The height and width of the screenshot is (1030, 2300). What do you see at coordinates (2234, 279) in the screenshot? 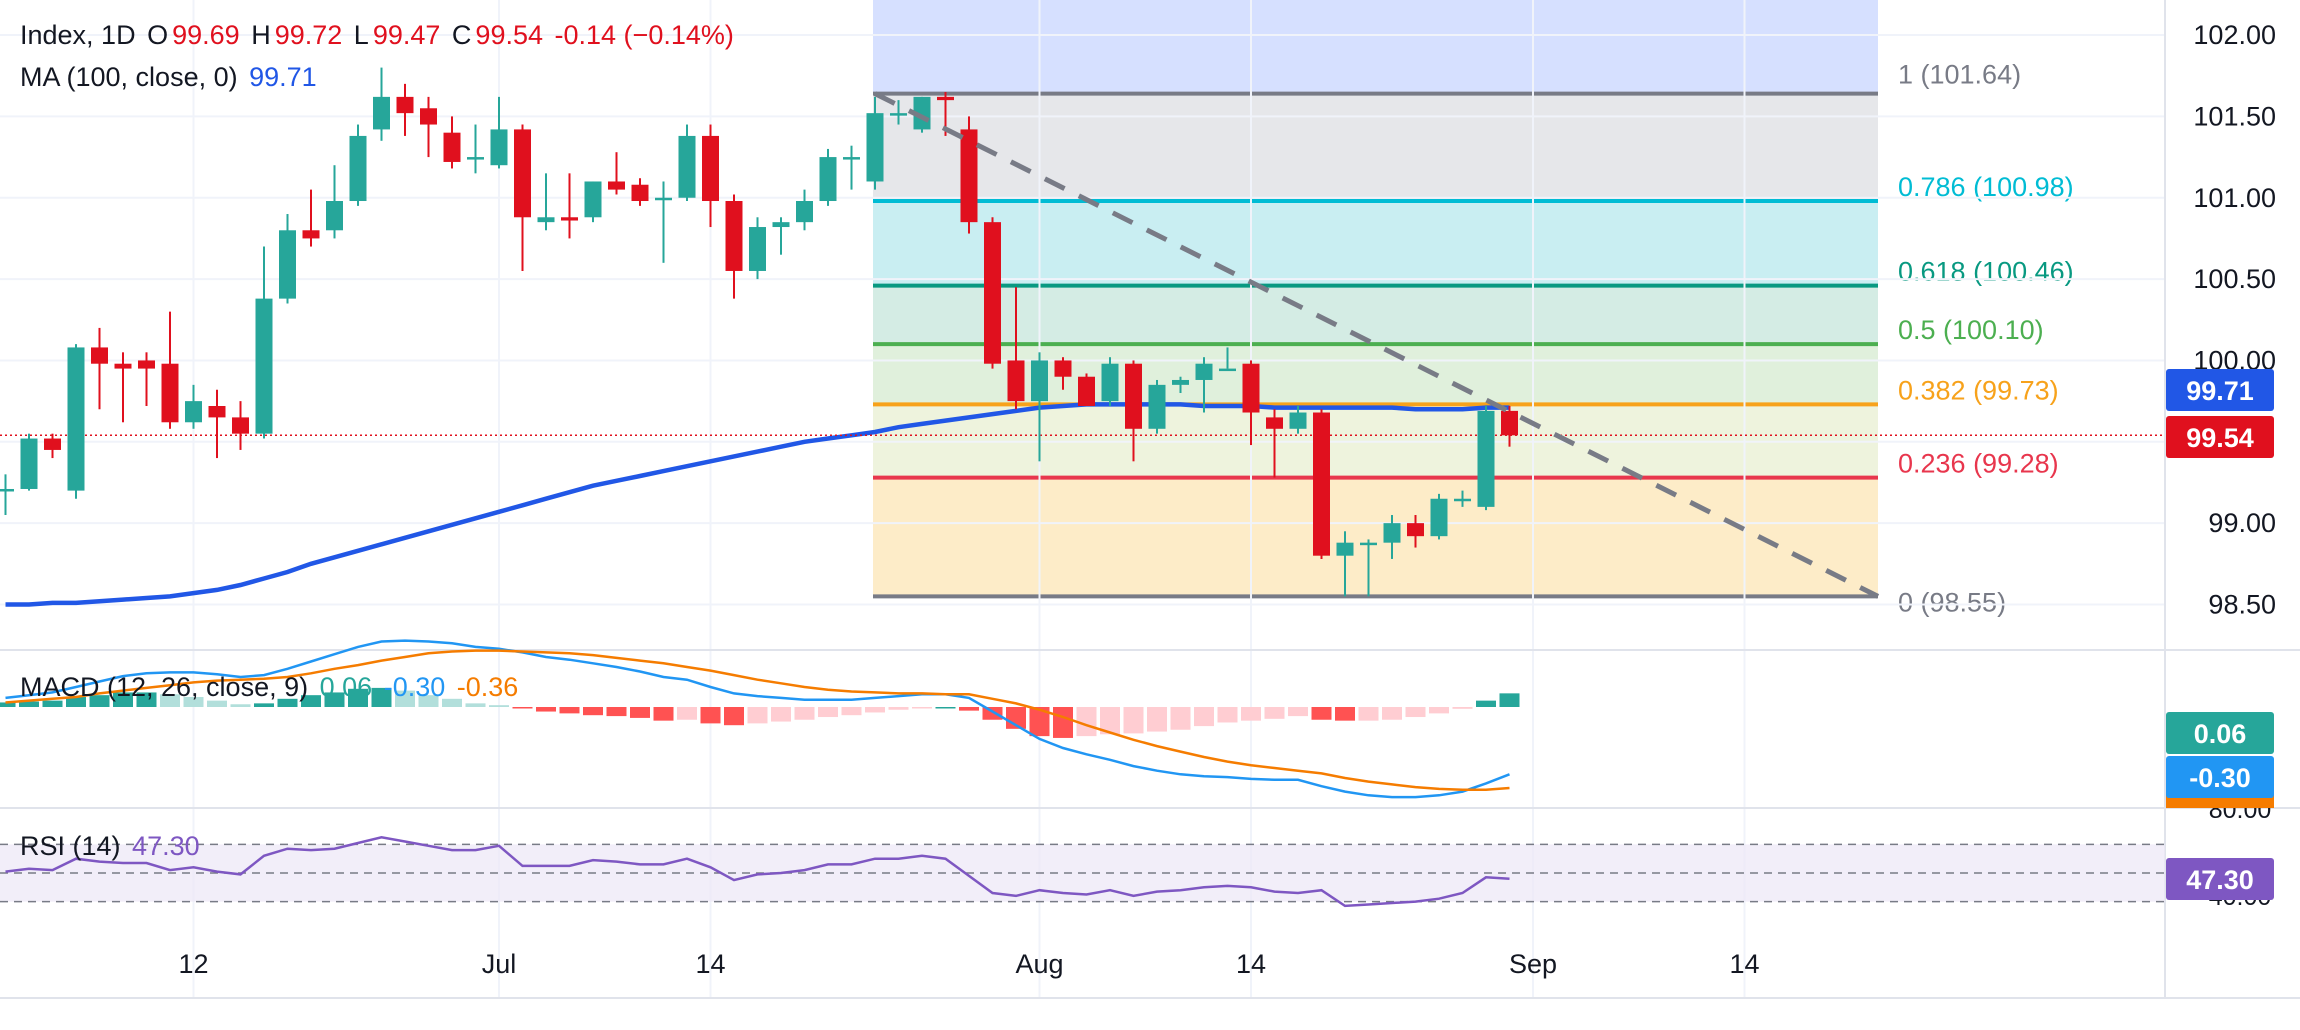
I see `price-tick-label: 100.50` at bounding box center [2234, 279].